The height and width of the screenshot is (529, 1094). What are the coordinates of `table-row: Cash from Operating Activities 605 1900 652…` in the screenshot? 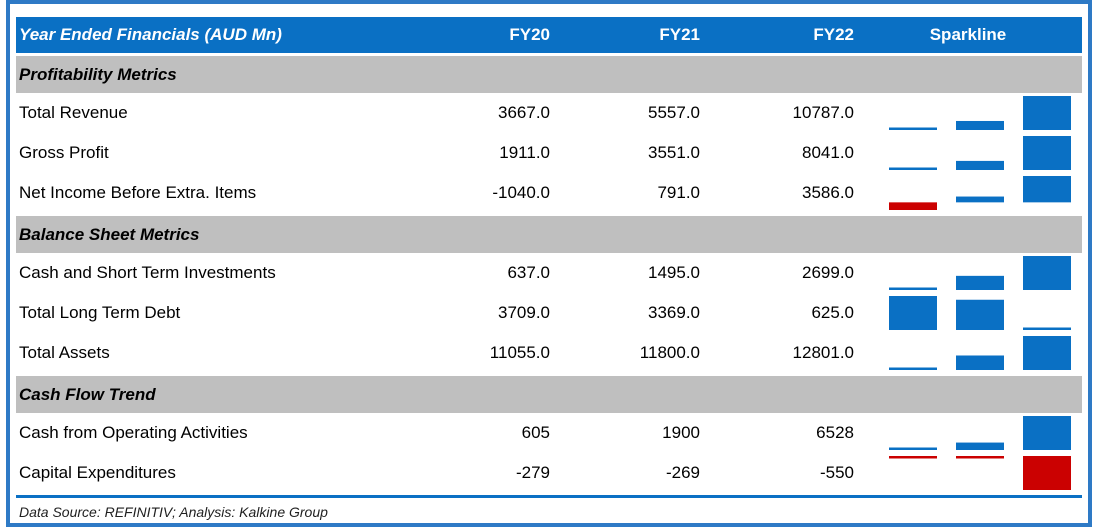 It's located at (549, 433).